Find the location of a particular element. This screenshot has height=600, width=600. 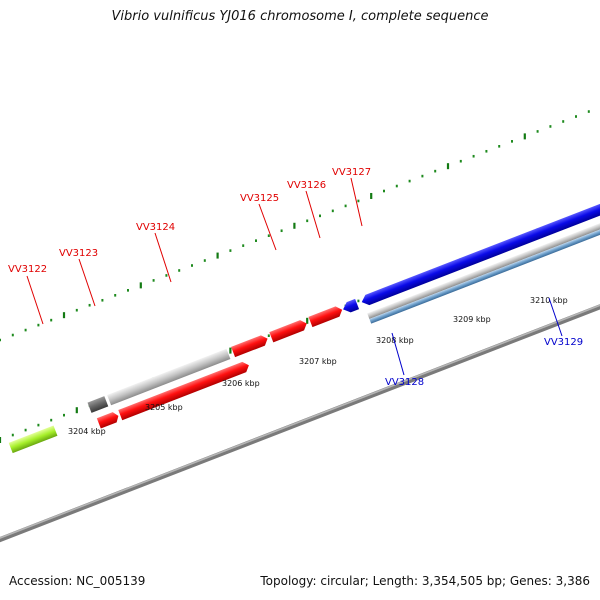

gene-label-vv3123: VV3123 is located at coordinates (78, 253).